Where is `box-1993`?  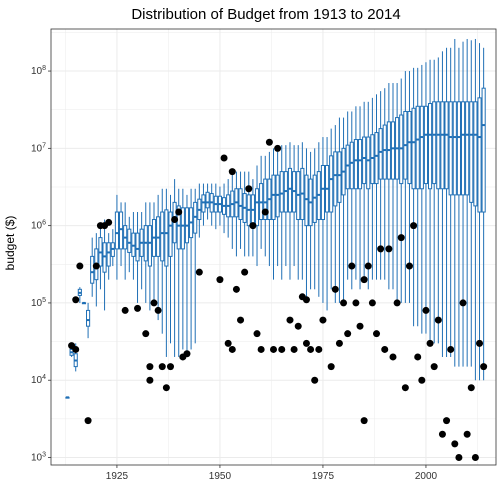 box-1993 is located at coordinates (397, 193).